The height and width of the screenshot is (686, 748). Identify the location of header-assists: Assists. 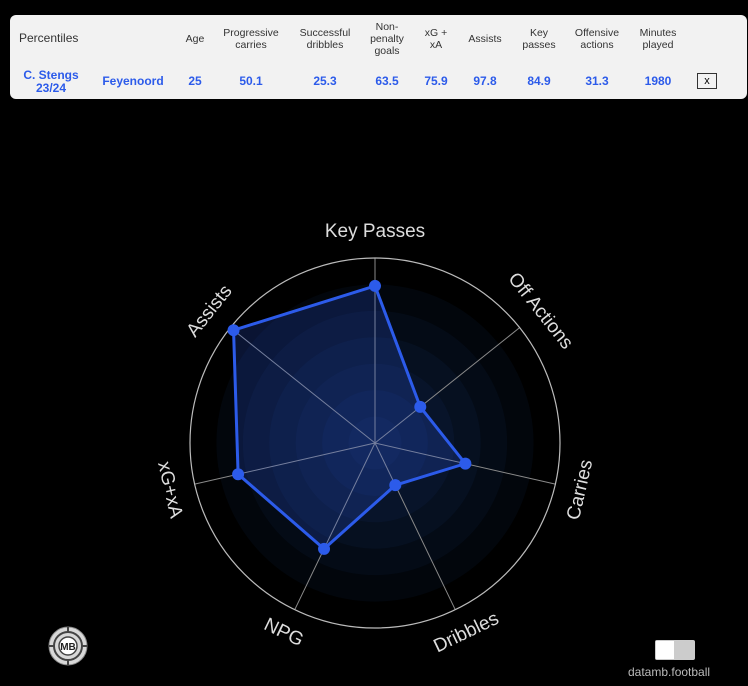
(485, 39).